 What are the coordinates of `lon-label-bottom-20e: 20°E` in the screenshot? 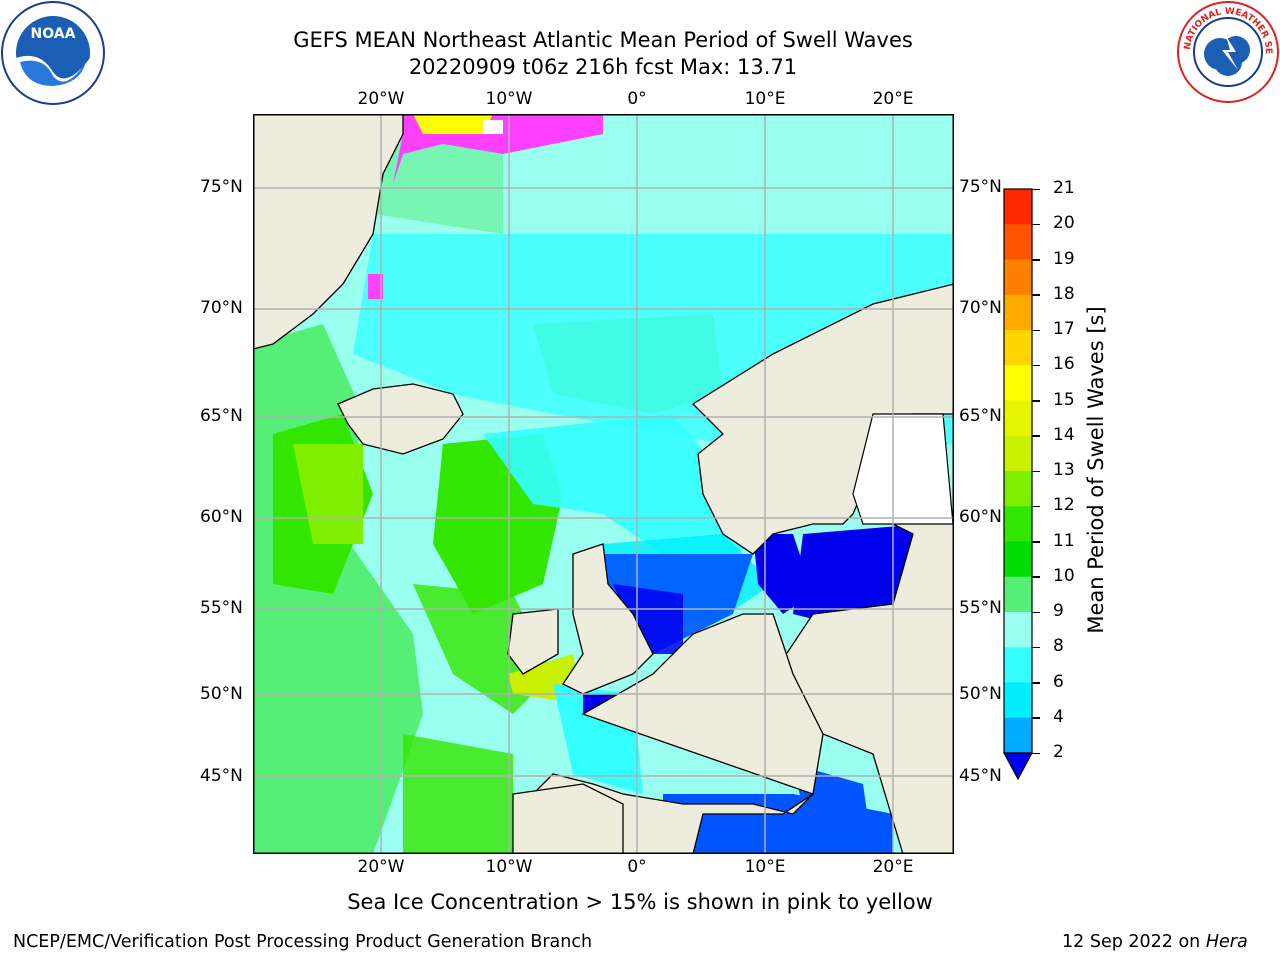 It's located at (893, 867).